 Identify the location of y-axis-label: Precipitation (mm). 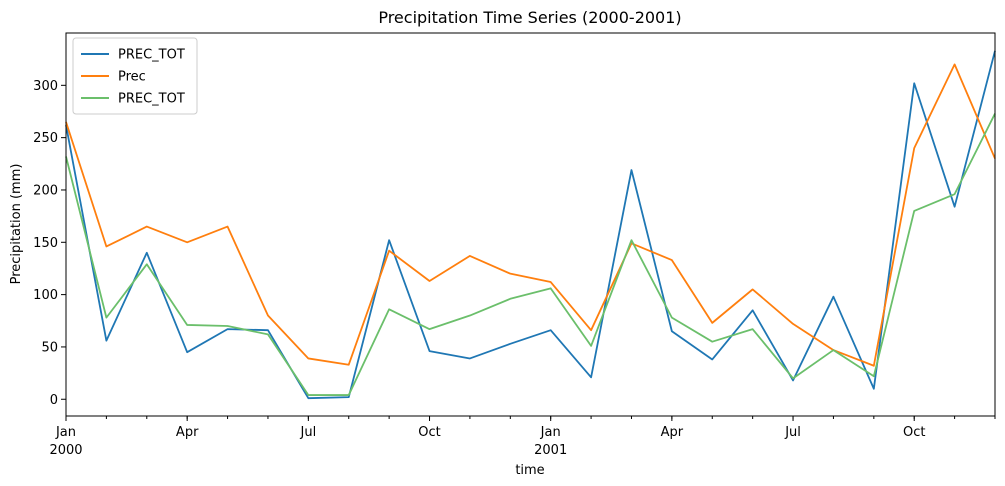
(16, 224).